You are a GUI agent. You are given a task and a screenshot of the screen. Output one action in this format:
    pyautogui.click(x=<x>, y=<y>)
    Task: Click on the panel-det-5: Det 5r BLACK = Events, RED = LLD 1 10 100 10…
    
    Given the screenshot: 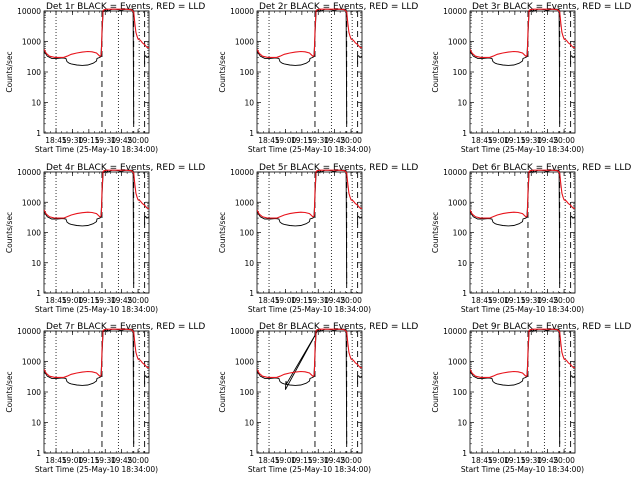 What is the action you would take?
    pyautogui.click(x=318, y=238)
    